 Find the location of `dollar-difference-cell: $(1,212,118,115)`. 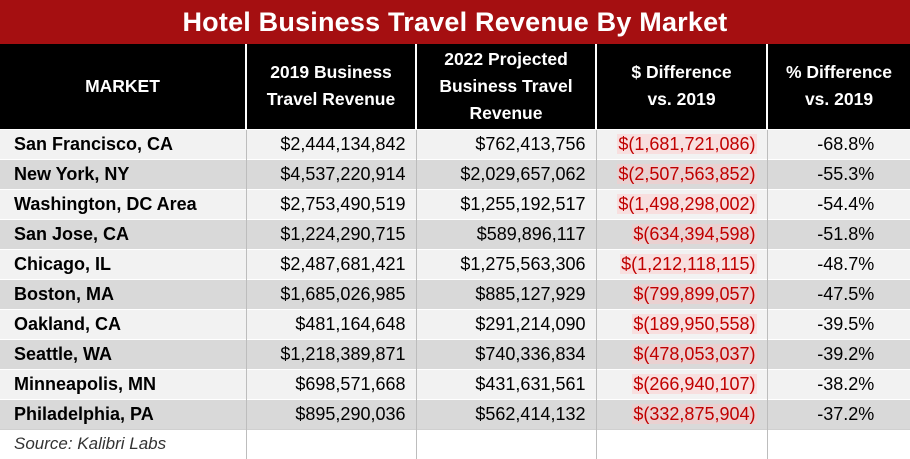

dollar-difference-cell: $(1,212,118,115) is located at coordinates (681, 263).